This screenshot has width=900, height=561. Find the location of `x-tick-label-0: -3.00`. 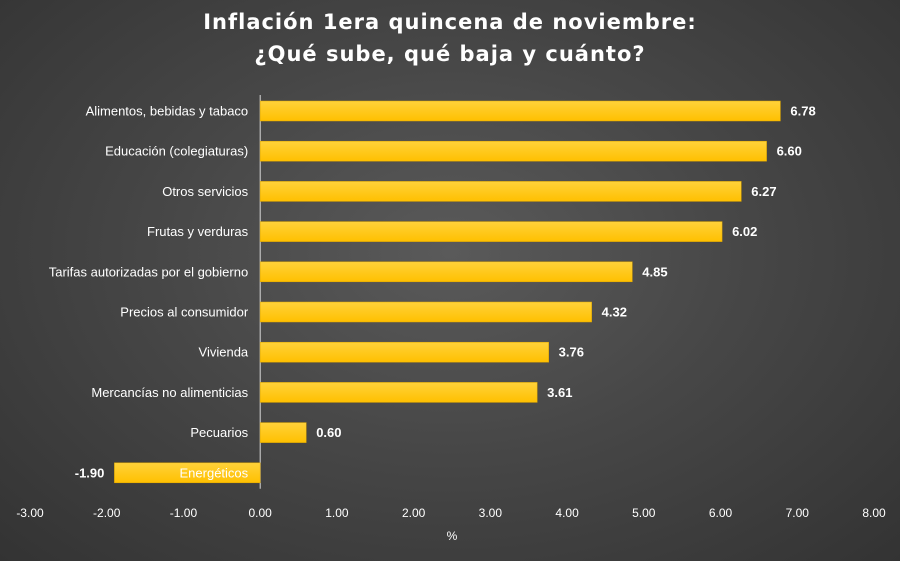

x-tick-label-0: -3.00 is located at coordinates (30, 513).